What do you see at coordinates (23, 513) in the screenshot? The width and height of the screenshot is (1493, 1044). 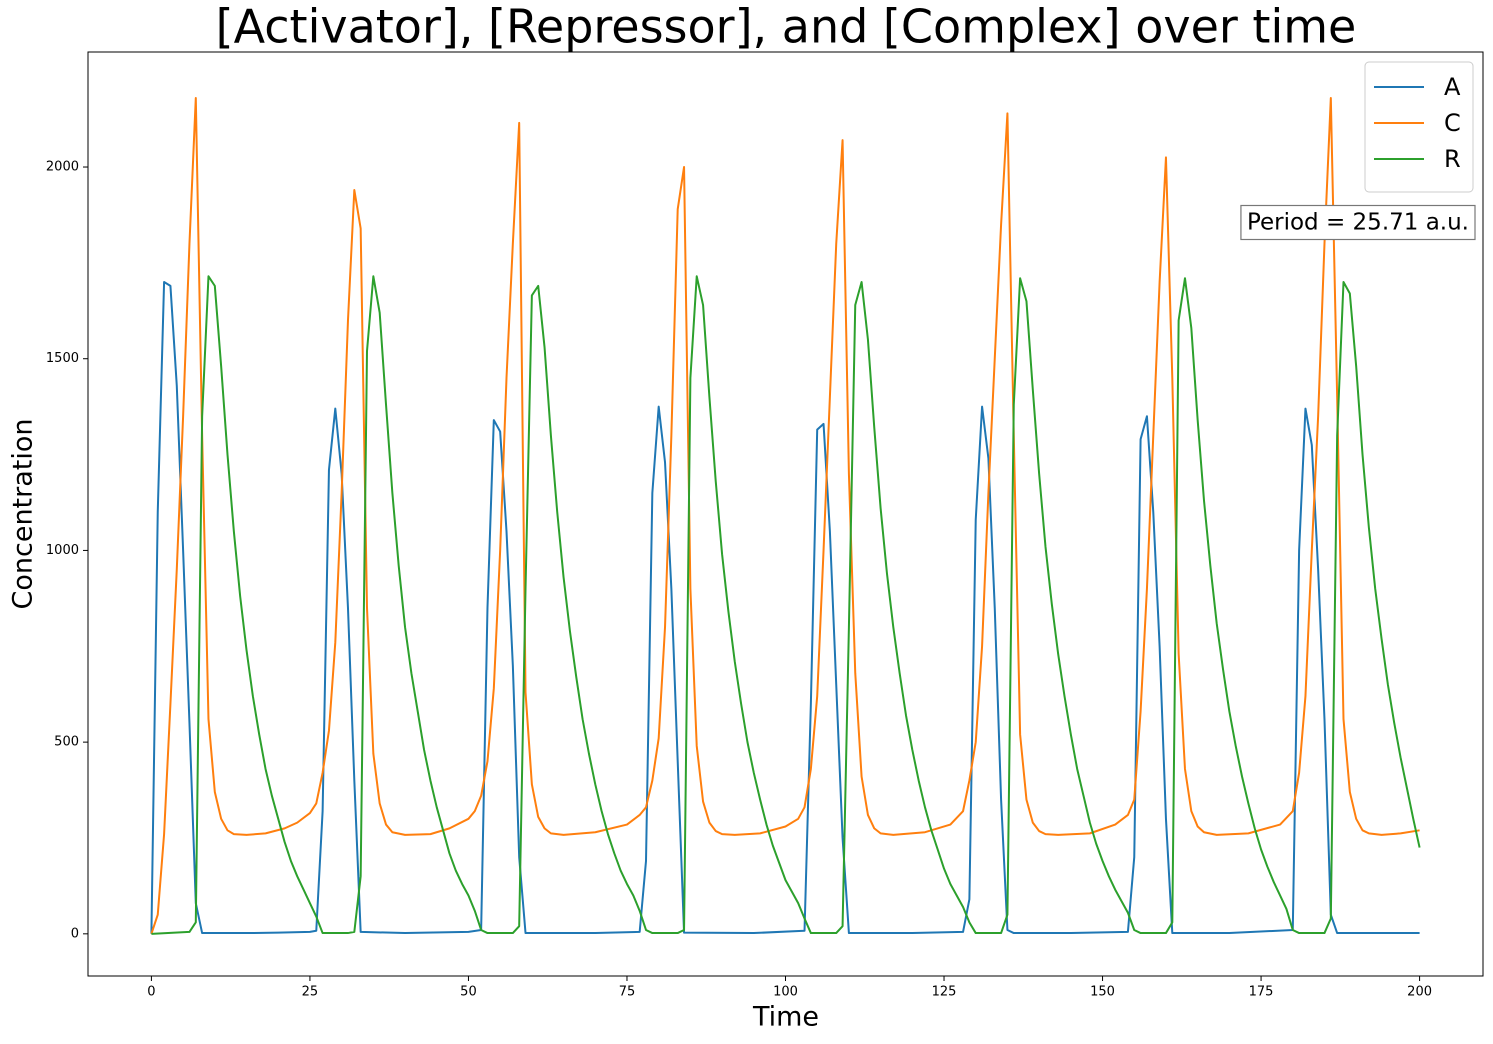 I see `y-axis-label: Concentration` at bounding box center [23, 513].